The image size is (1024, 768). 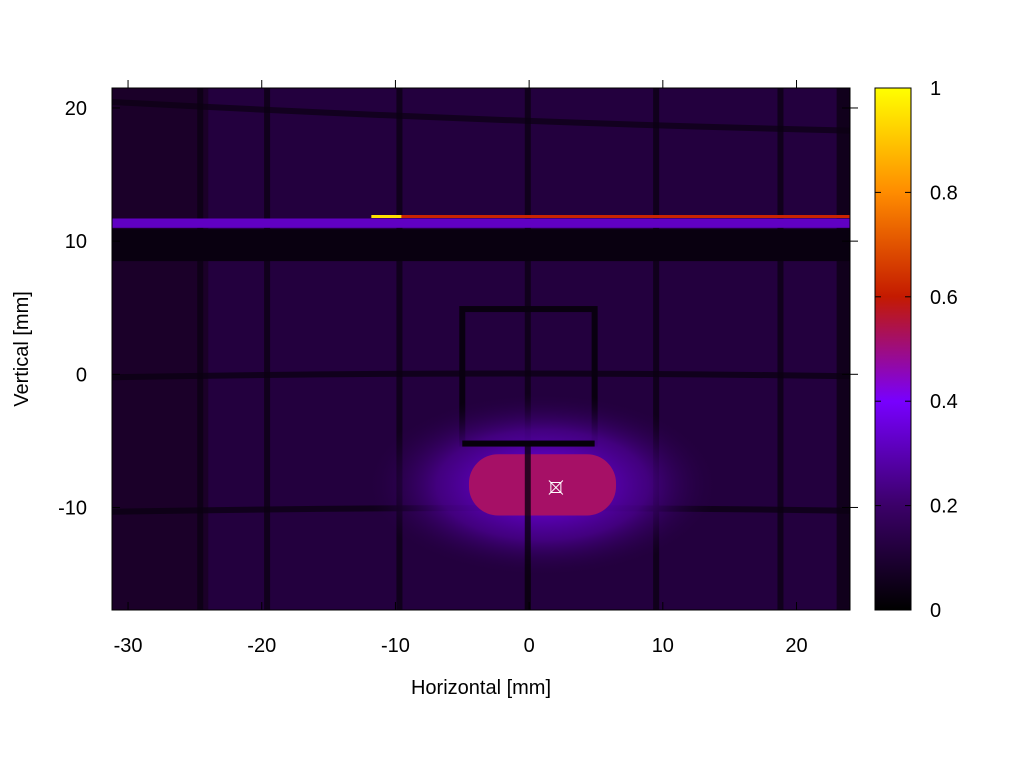 I want to click on hot-line, so click(x=610, y=217).